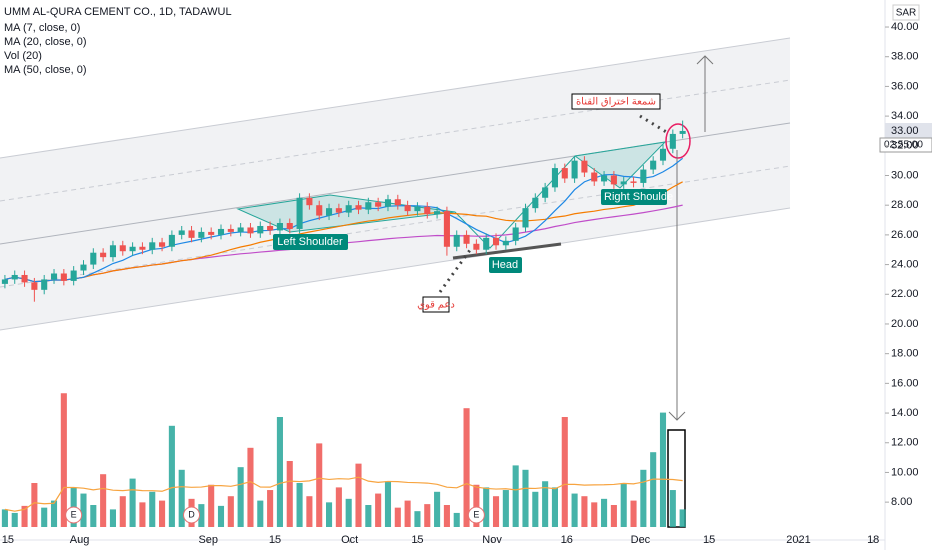  What do you see at coordinates (905, 324) in the screenshot?
I see `y-tick-label: 20.00` at bounding box center [905, 324].